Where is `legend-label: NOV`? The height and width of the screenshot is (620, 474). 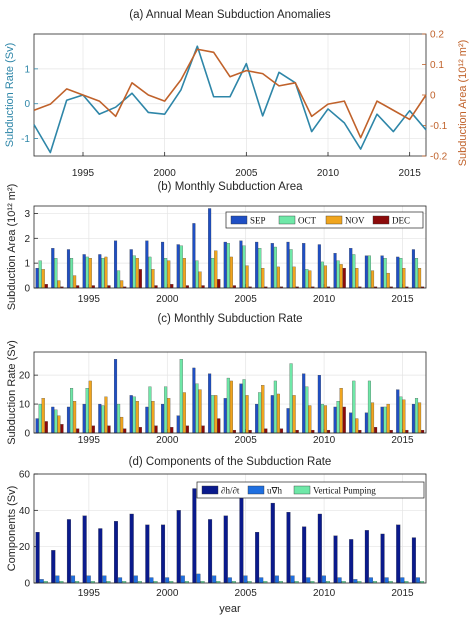
legend-label: NOV is located at coordinates (355, 221).